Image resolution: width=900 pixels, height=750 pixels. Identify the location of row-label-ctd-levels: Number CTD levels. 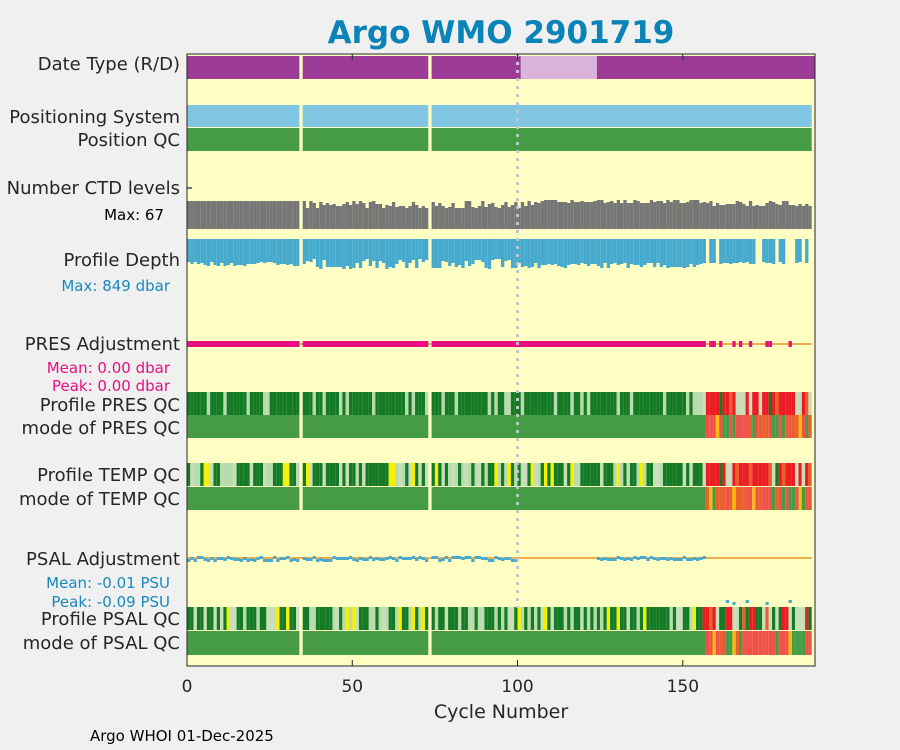
(93, 188).